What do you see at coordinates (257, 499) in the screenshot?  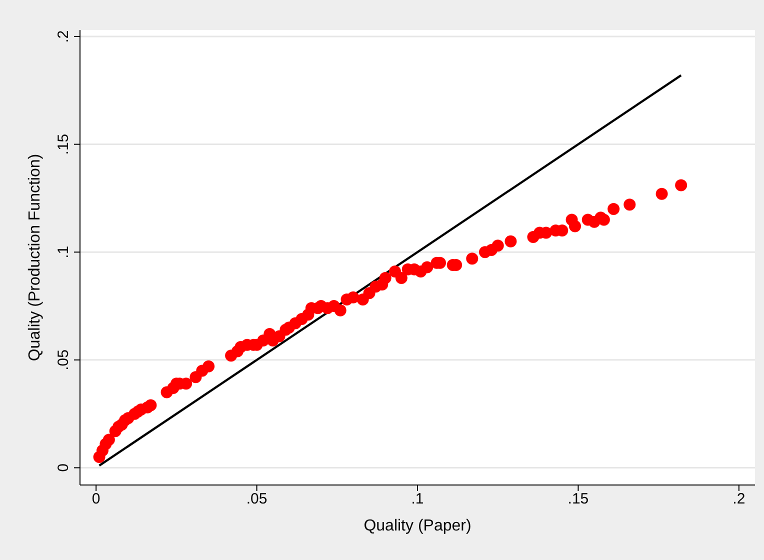 I see `x-tick-label: .05` at bounding box center [257, 499].